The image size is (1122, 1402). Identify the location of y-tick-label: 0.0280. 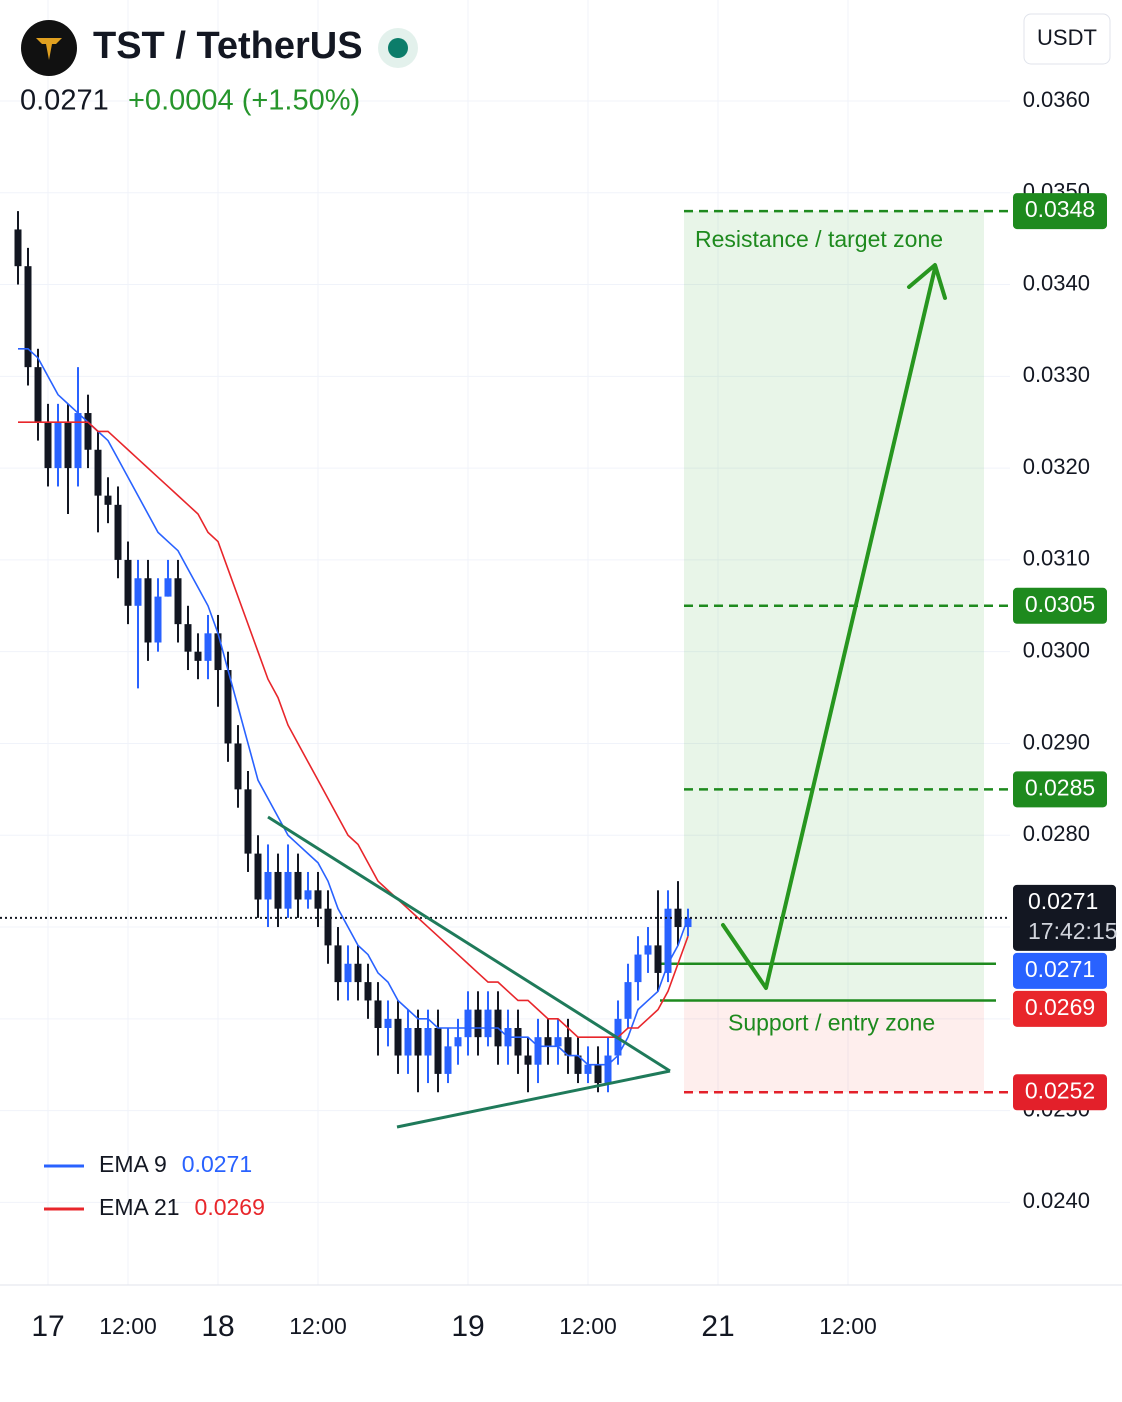
(1056, 833).